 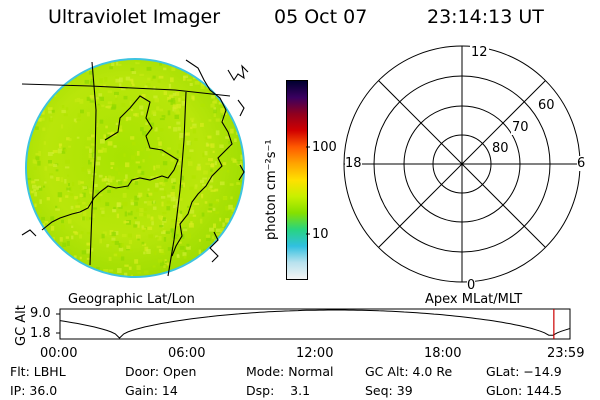 What do you see at coordinates (566, 353) in the screenshot?
I see `orbit-x-tick: 23:59` at bounding box center [566, 353].